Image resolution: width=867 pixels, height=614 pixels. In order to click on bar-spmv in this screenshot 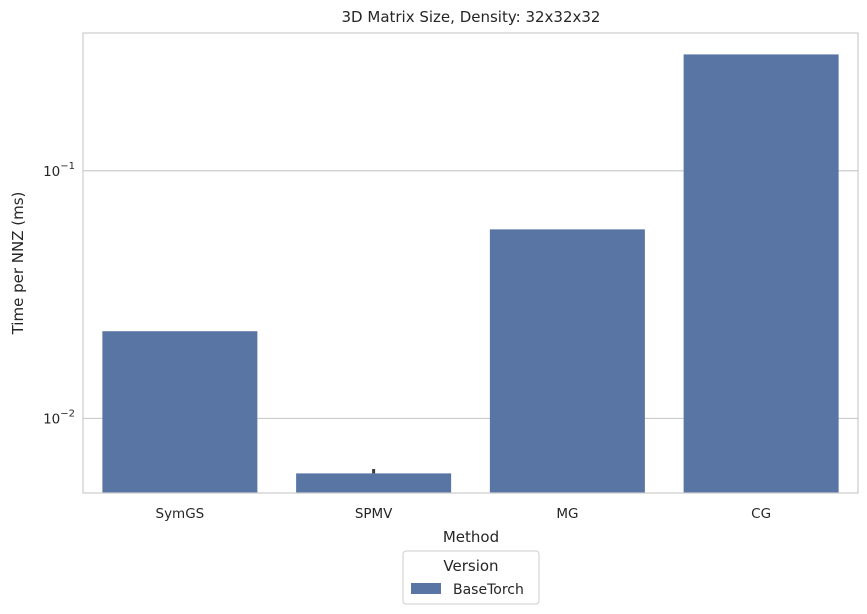, I will do `click(374, 483)`.